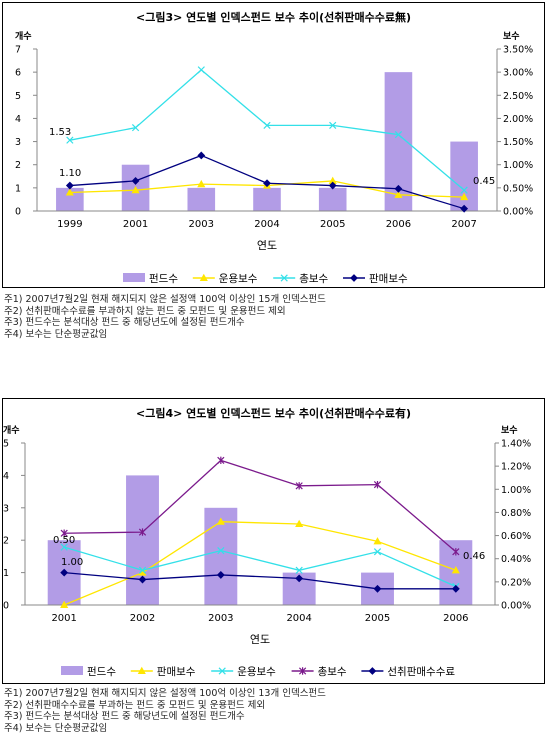  Describe the element at coordinates (18, 73) in the screenshot. I see `y-tick-label-left: 6` at that location.